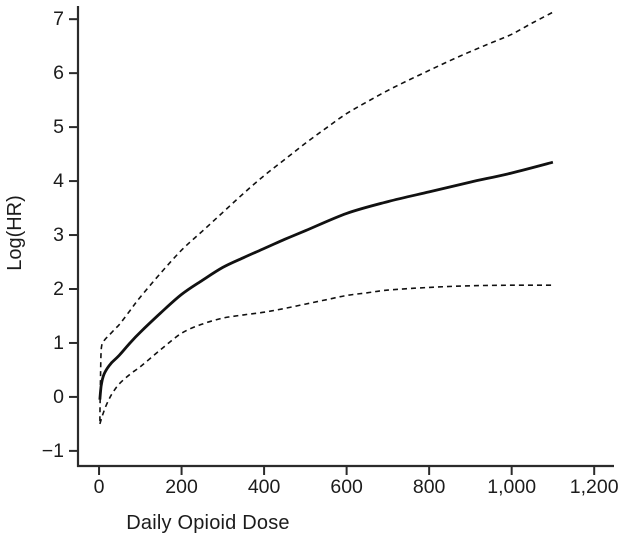  Describe the element at coordinates (53, 451) in the screenshot. I see `y-tick-label: −1` at that location.